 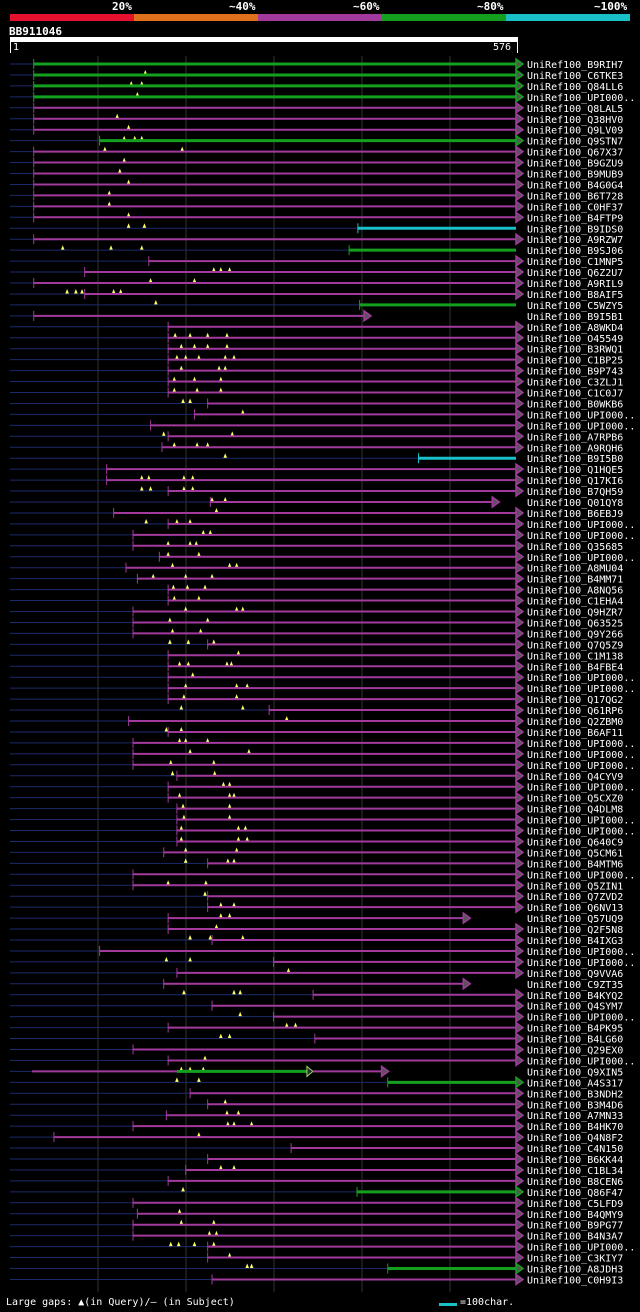 What do you see at coordinates (575, 240) in the screenshot?
I see `hit-id-label: UniRef100_A9RZW7` at bounding box center [575, 240].